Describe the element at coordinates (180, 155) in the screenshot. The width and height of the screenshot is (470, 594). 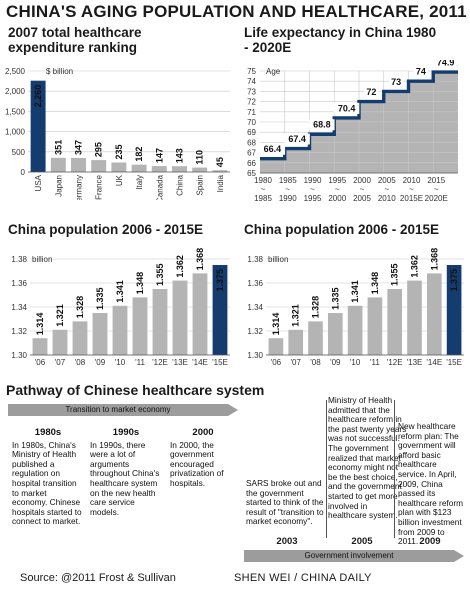
I see `exp-value-label: 143` at that location.